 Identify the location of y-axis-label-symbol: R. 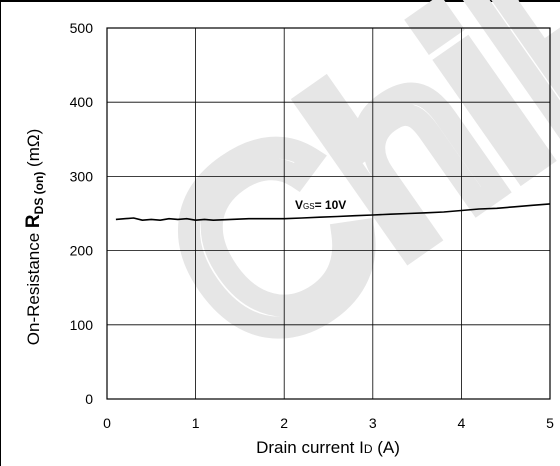
(33, 221).